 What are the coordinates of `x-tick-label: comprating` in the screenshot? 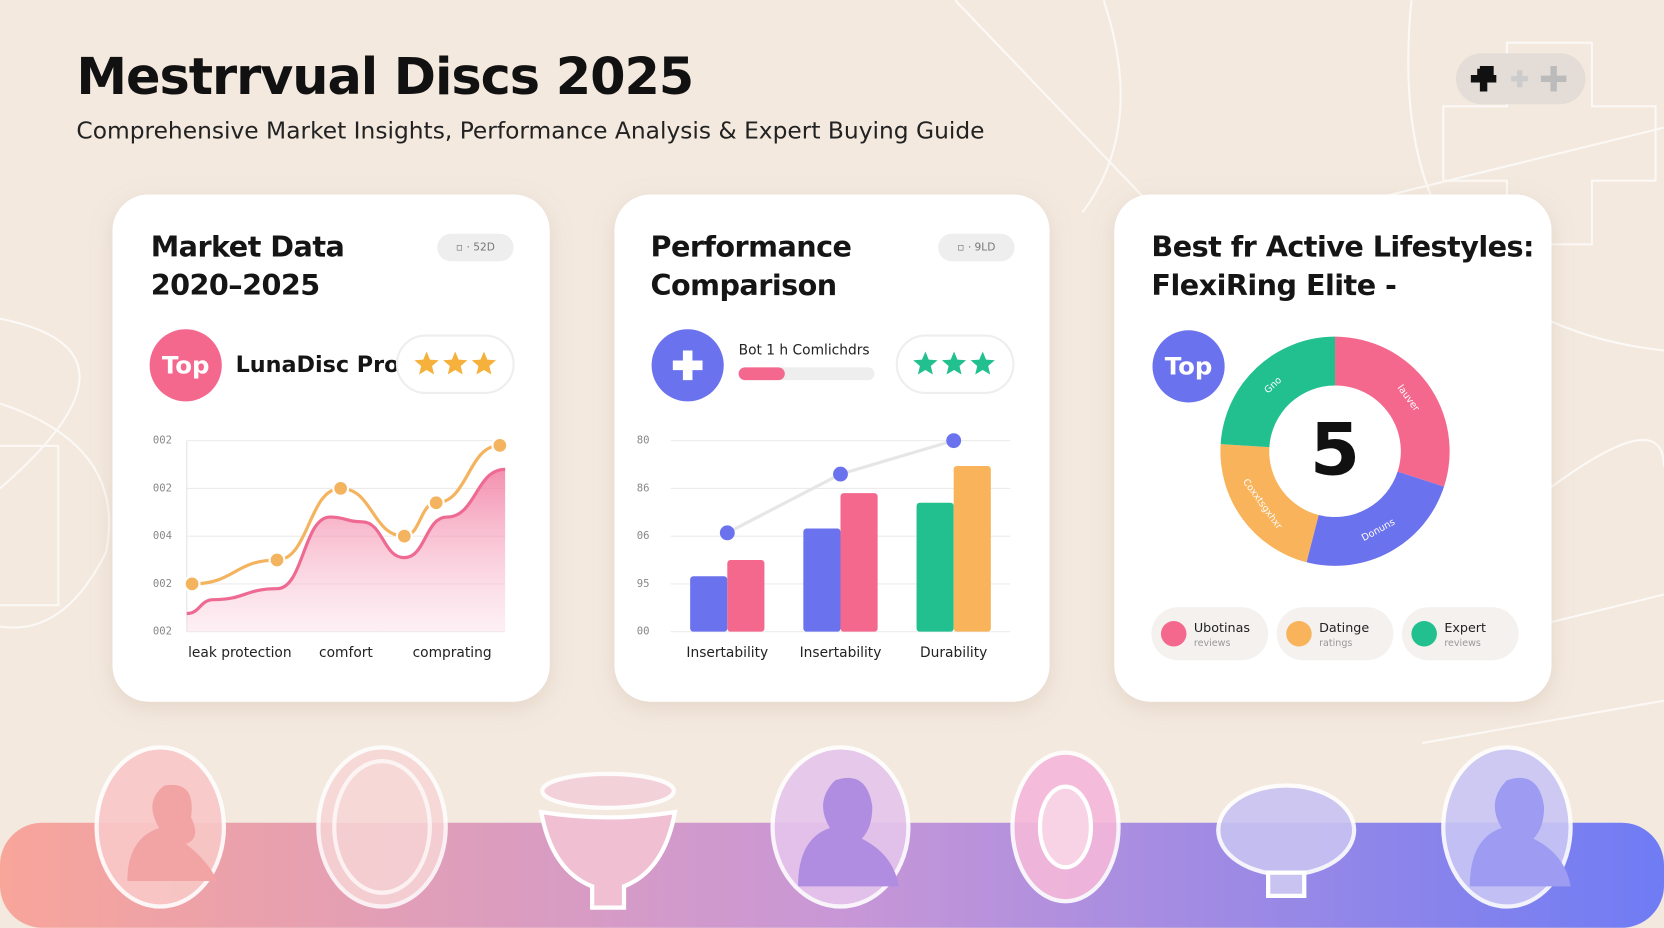 It's located at (452, 653).